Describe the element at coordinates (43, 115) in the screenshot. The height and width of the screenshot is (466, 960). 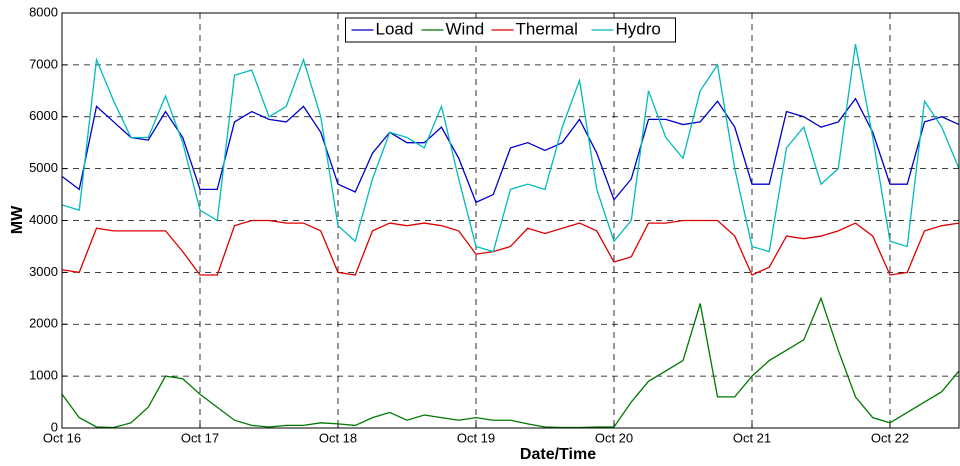
I see `y-tick-label: 6000` at that location.